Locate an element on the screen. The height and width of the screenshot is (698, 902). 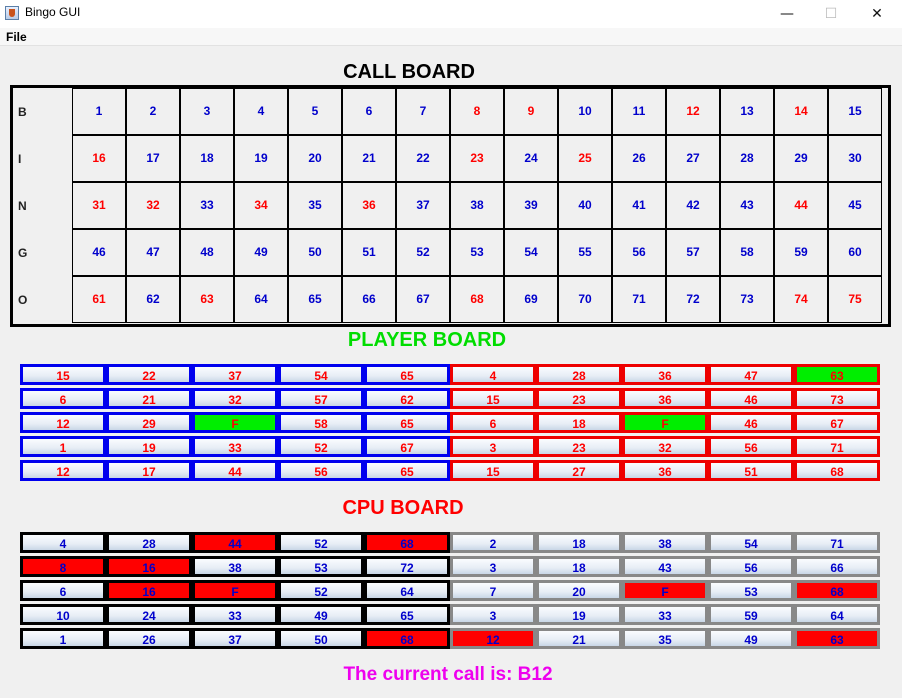
player-left-square: 52 is located at coordinates (321, 446).